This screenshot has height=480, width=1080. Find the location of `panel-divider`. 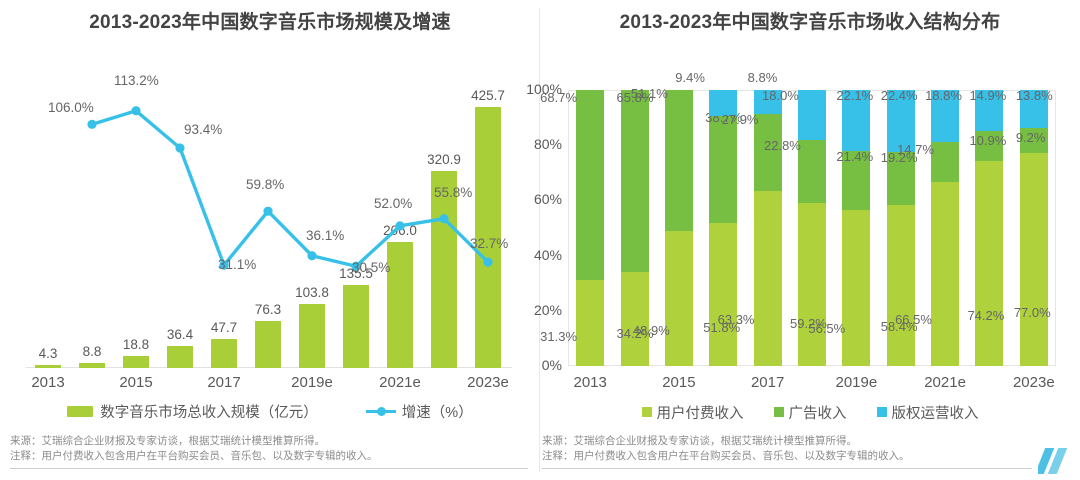

panel-divider is located at coordinates (539, 240).